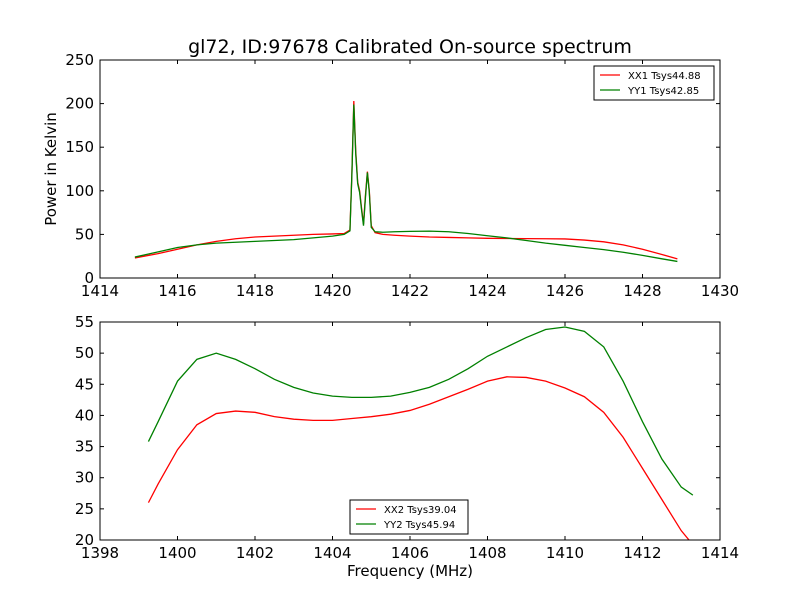  I want to click on y-tick-label: 30, so click(84, 478).